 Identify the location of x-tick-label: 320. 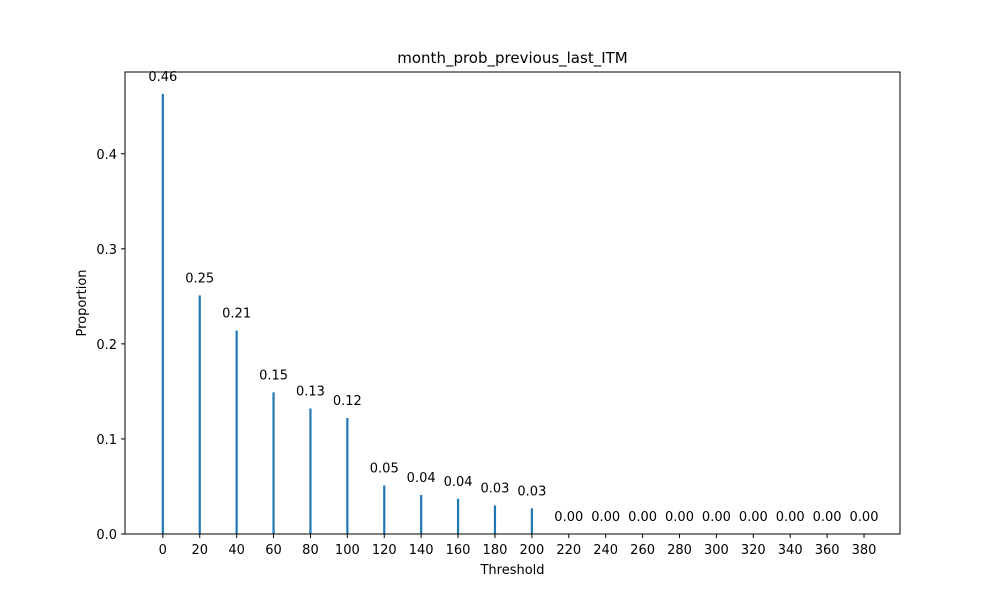
(753, 550).